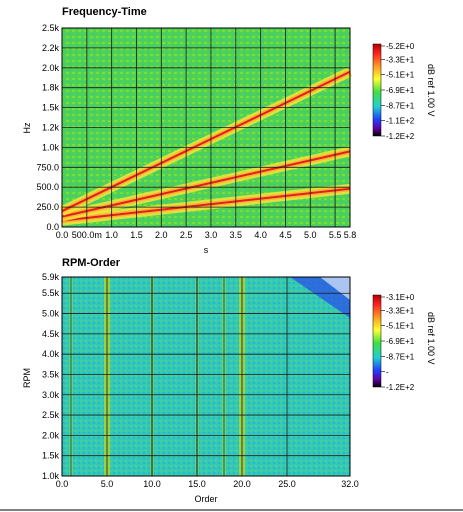 The height and width of the screenshot is (512, 463). I want to click on x-tick-label: 2.0, so click(161, 235).